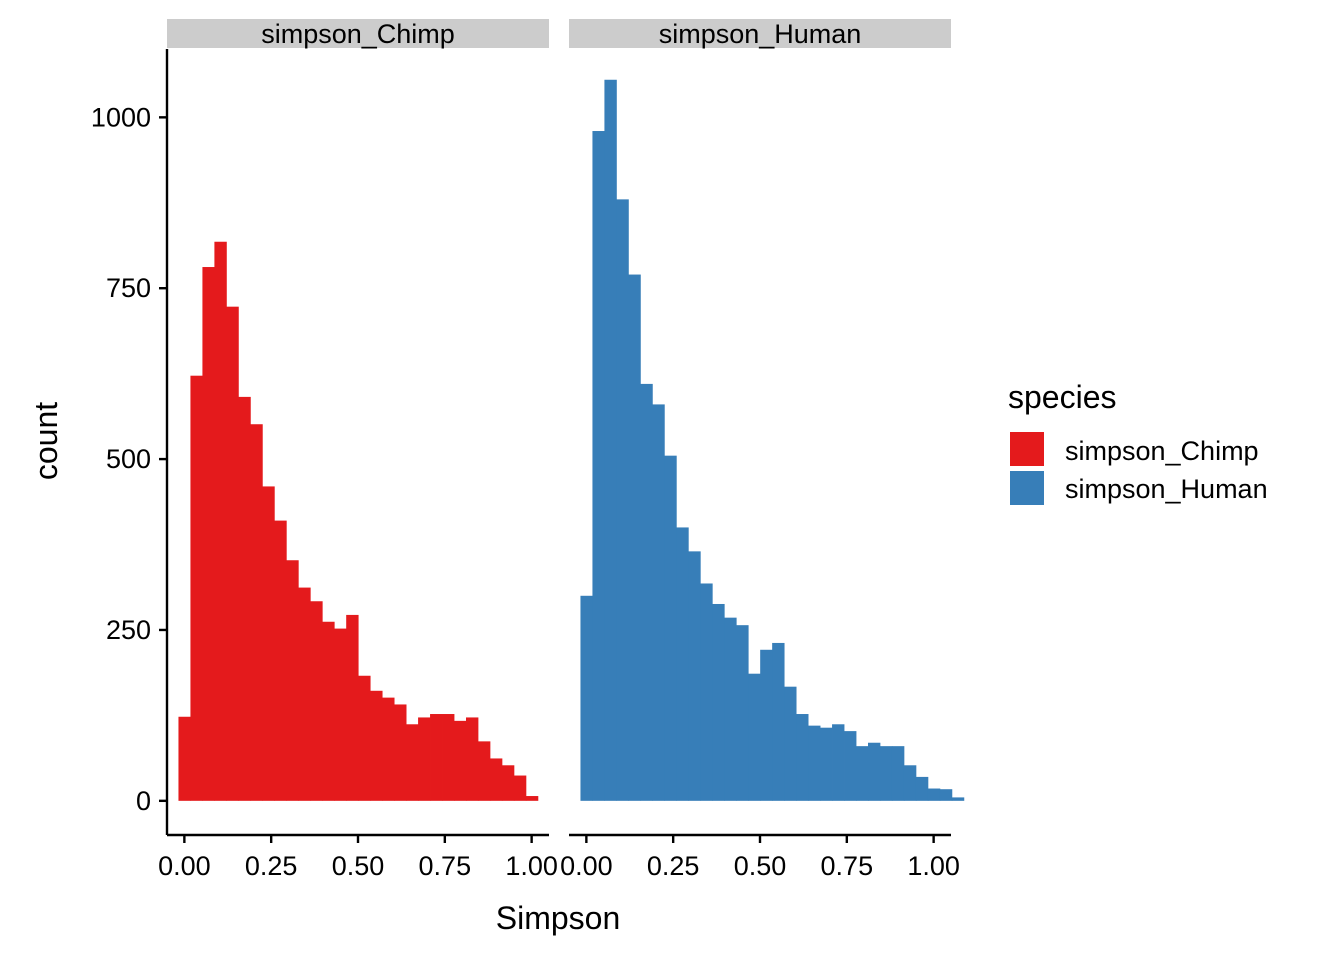 This screenshot has width=1344, height=960. What do you see at coordinates (121, 117) in the screenshot?
I see `y-tick-label: 1000` at bounding box center [121, 117].